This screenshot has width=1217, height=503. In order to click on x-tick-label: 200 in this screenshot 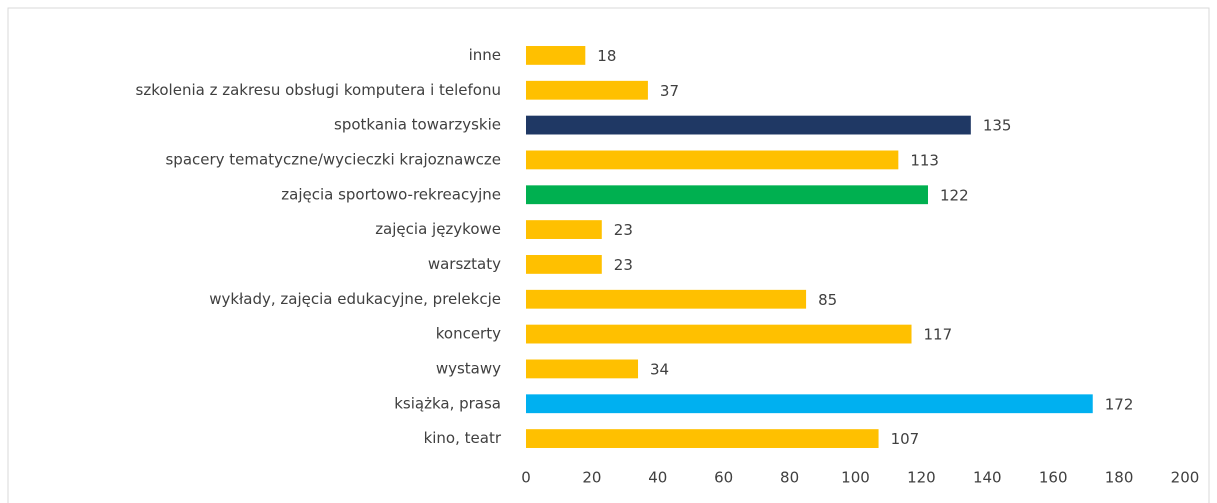, I will do `click(1185, 478)`.